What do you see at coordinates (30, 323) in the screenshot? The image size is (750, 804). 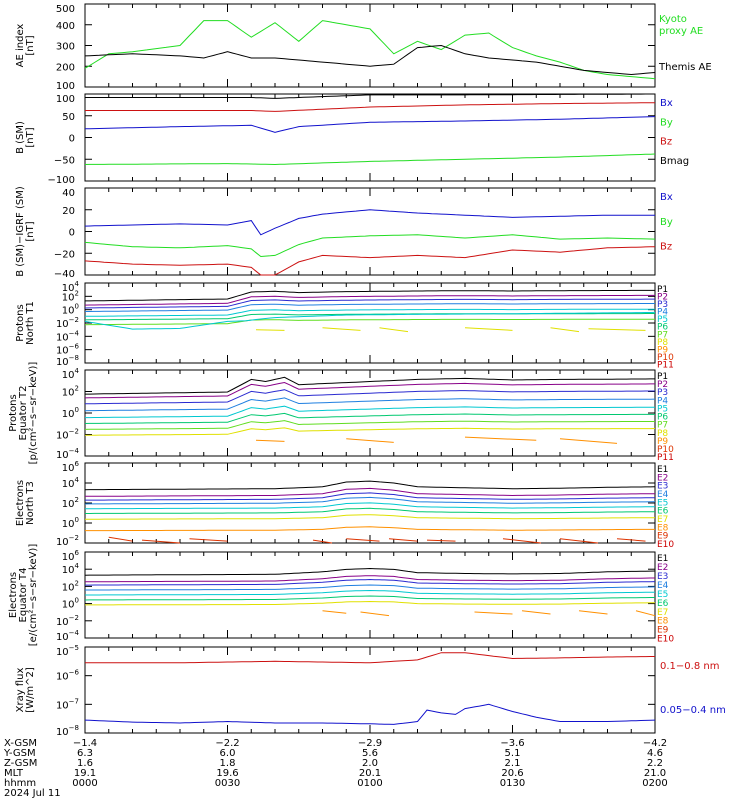 I see `y-axis-label: North T1` at bounding box center [30, 323].